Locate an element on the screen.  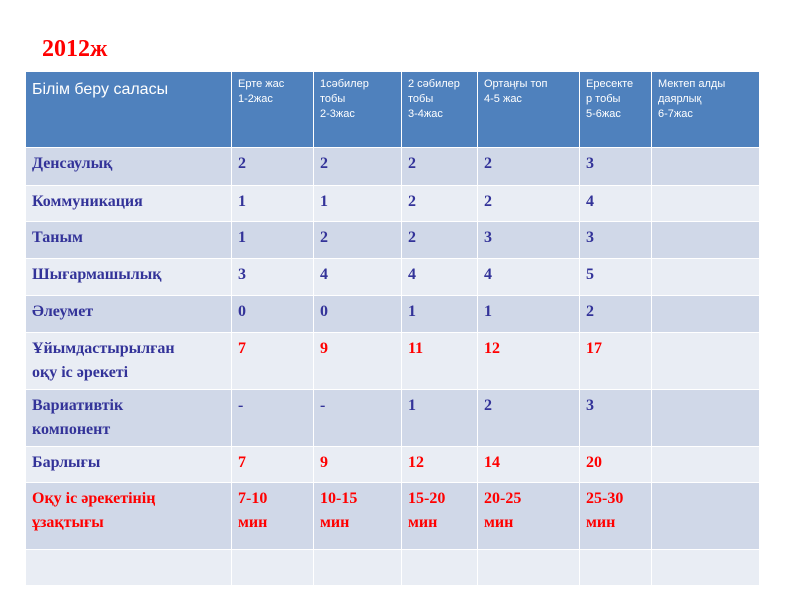
table-cell: 15-20 мин is located at coordinates (439, 516).